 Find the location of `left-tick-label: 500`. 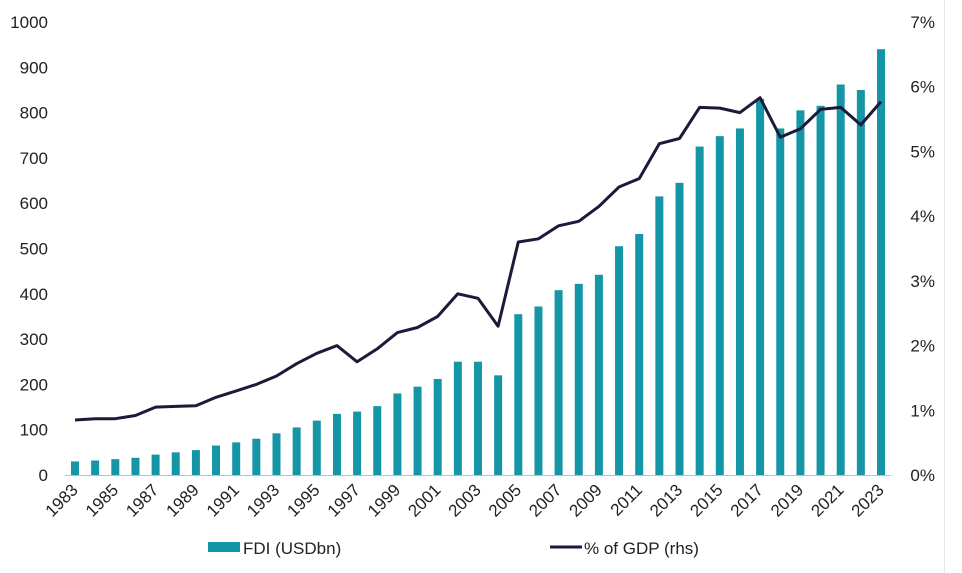

left-tick-label: 500 is located at coordinates (34, 249).